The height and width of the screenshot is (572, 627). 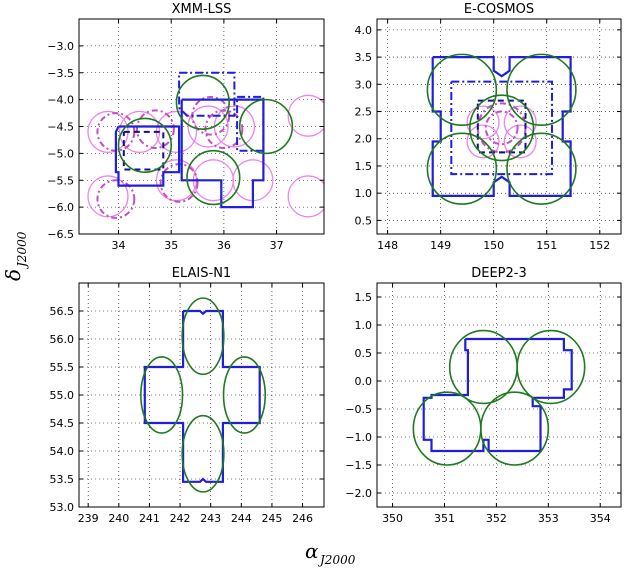 What do you see at coordinates (180, 518) in the screenshot?
I see `x-tick-label: 242` at bounding box center [180, 518].